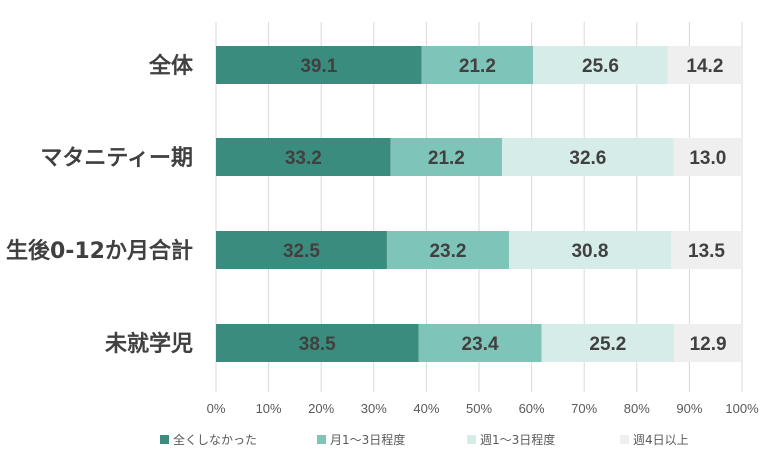 Image resolution: width=777 pixels, height=466 pixels. I want to click on legend-label: 週1～3日程度, so click(517, 439).